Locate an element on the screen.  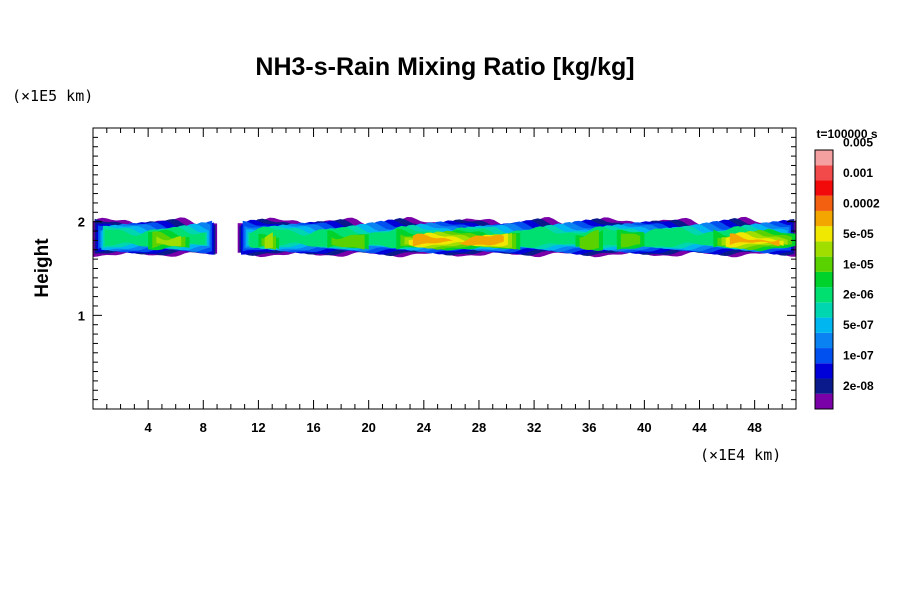
colorbar-label: 1e-07 is located at coordinates (858, 356).